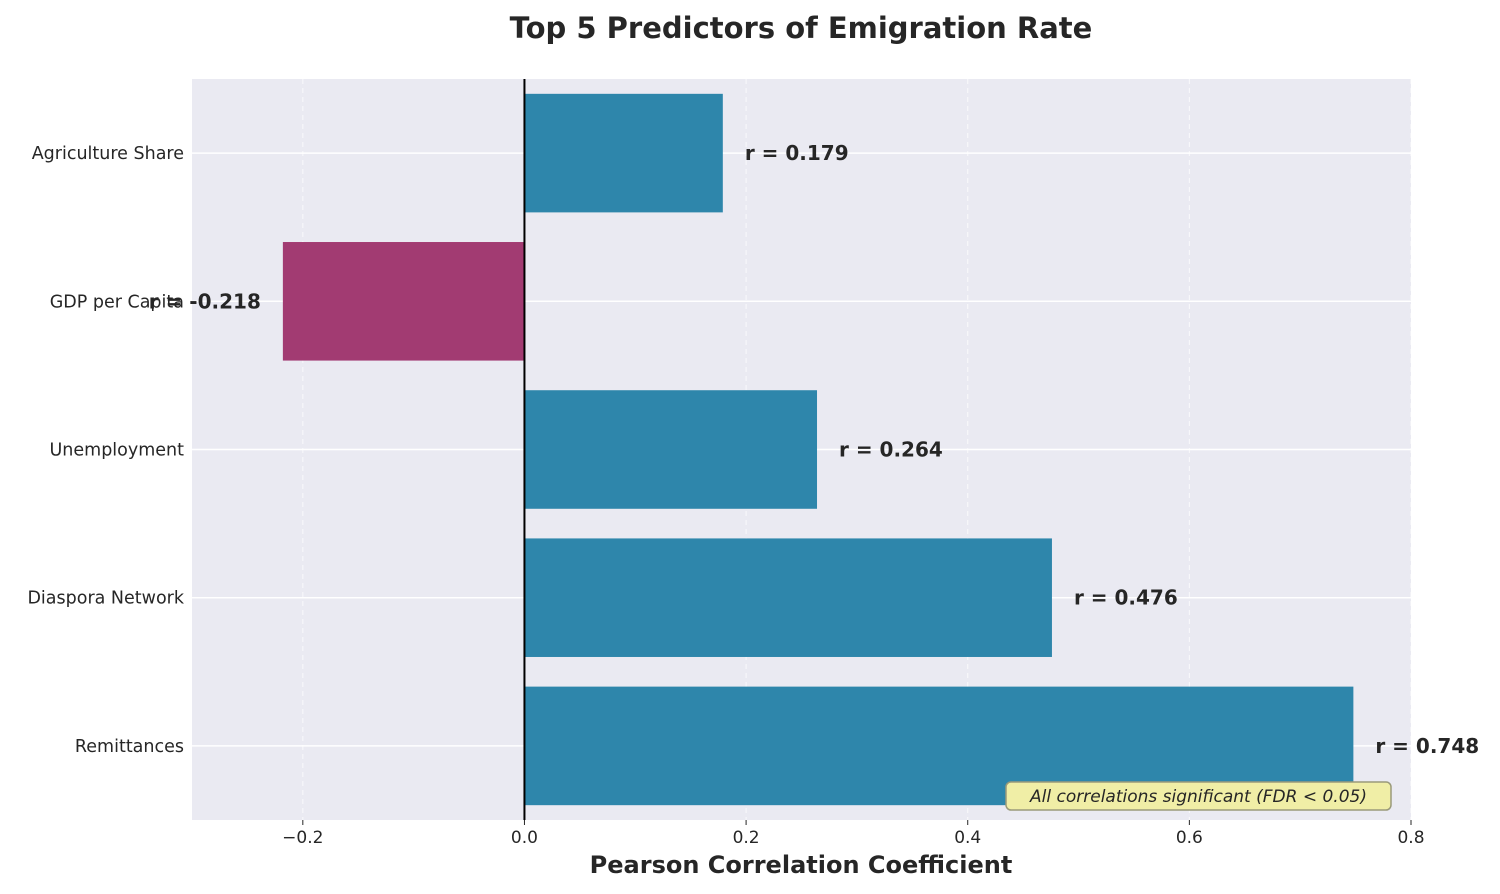 The image size is (1500, 894). Describe the element at coordinates (797, 153) in the screenshot. I see `value-label: r = 0.179` at that location.